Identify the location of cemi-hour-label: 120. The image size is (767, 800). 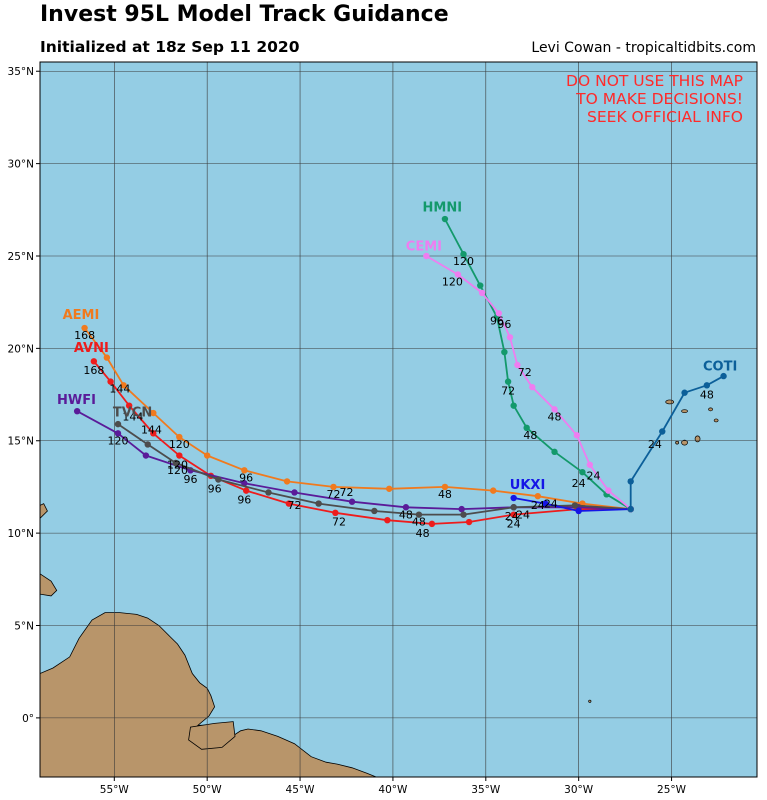
(452, 282).